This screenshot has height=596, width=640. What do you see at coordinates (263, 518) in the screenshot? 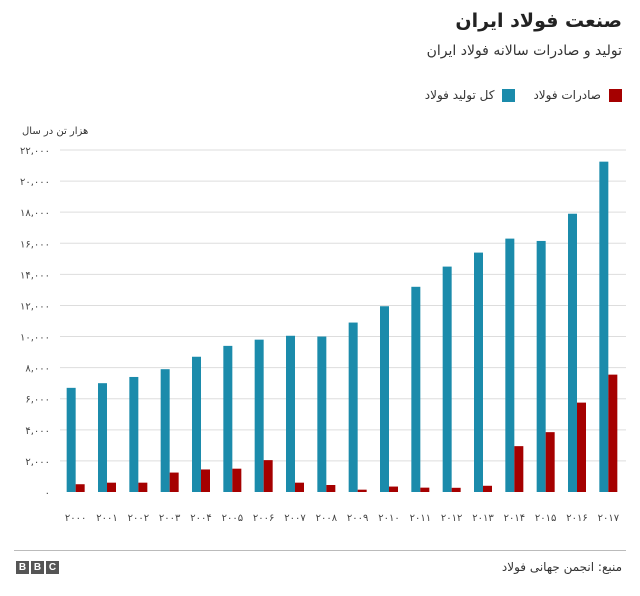
I see `x-tick-label: ۲۰۰۶` at bounding box center [263, 518].